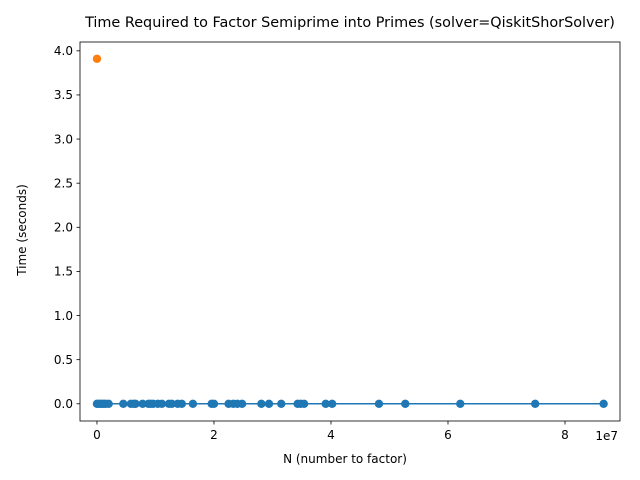  What do you see at coordinates (63, 139) in the screenshot?
I see `y-tick-label: 3.0` at bounding box center [63, 139].